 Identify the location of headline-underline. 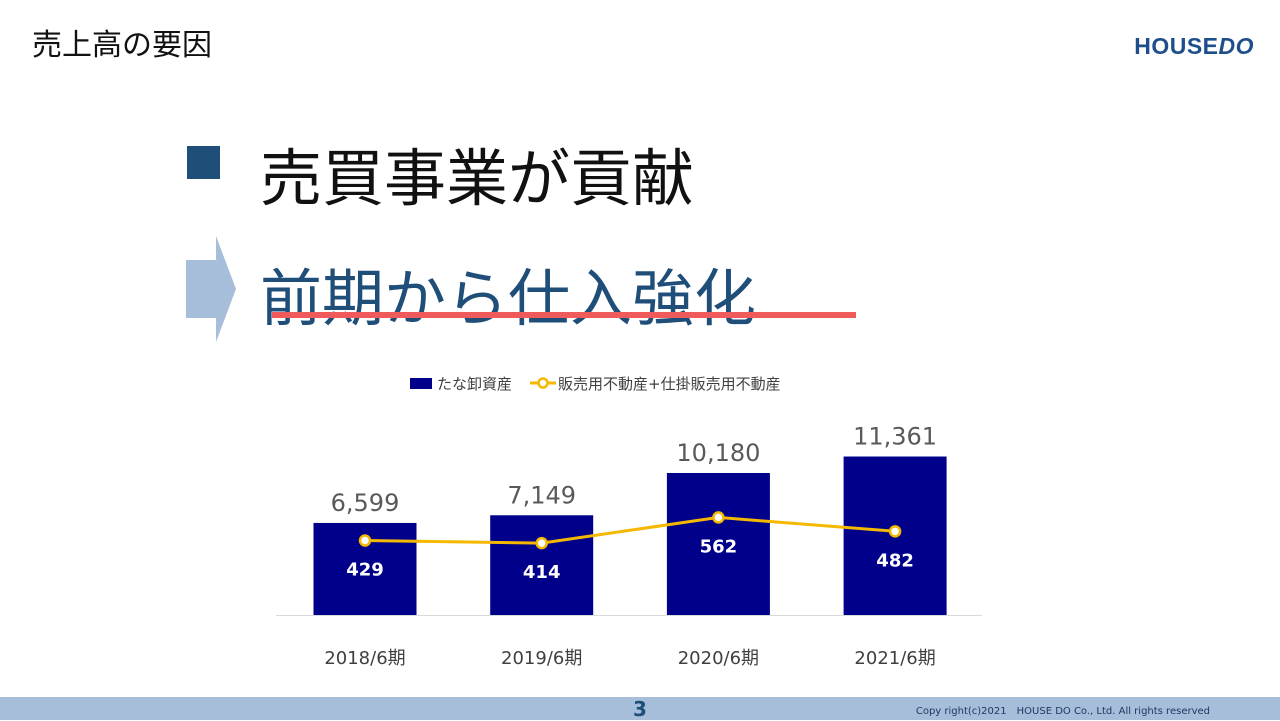
(564, 315).